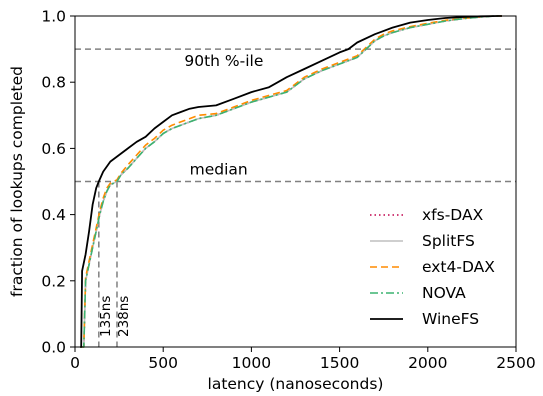 This screenshot has width=543, height=396. What do you see at coordinates (427, 363) in the screenshot?
I see `x-tick-label: 2000` at bounding box center [427, 363].